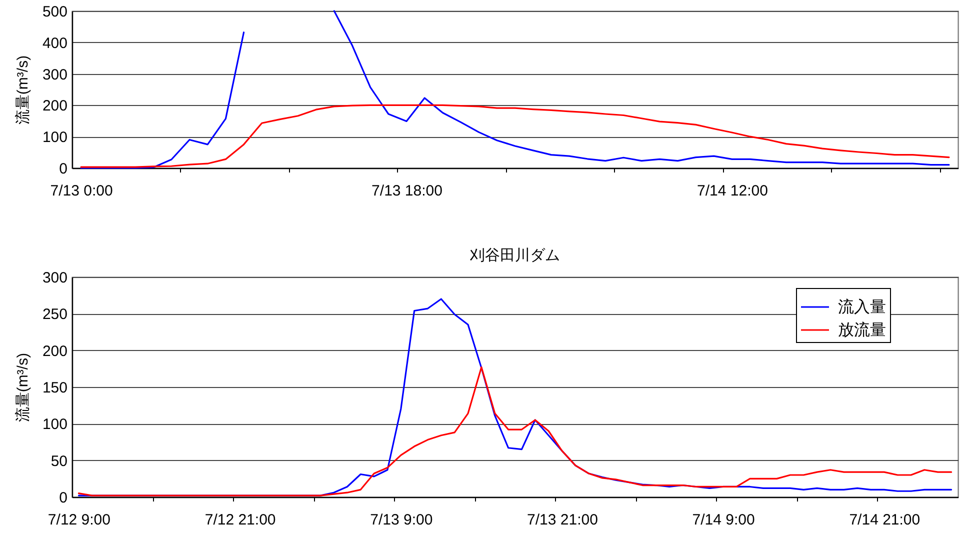 This screenshot has height=533, width=963. I want to click on y-tick-label: 150, so click(55, 388).